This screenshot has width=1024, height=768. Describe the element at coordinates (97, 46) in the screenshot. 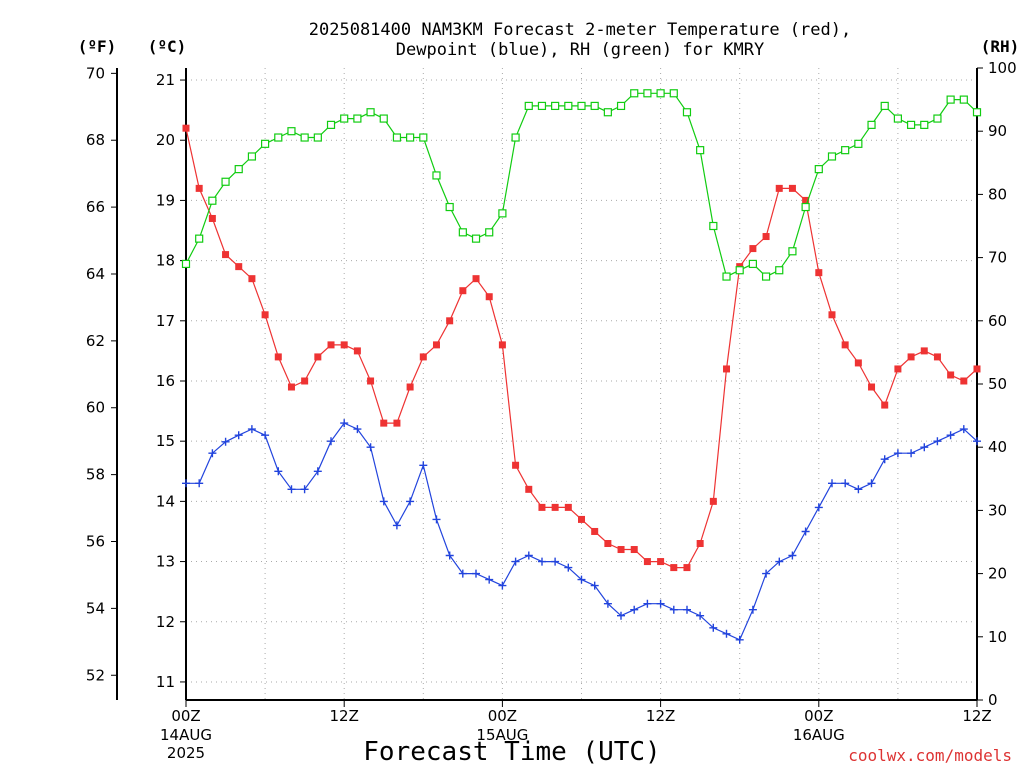

I see `fahrenheit-unit-label: (ºF)` at that location.